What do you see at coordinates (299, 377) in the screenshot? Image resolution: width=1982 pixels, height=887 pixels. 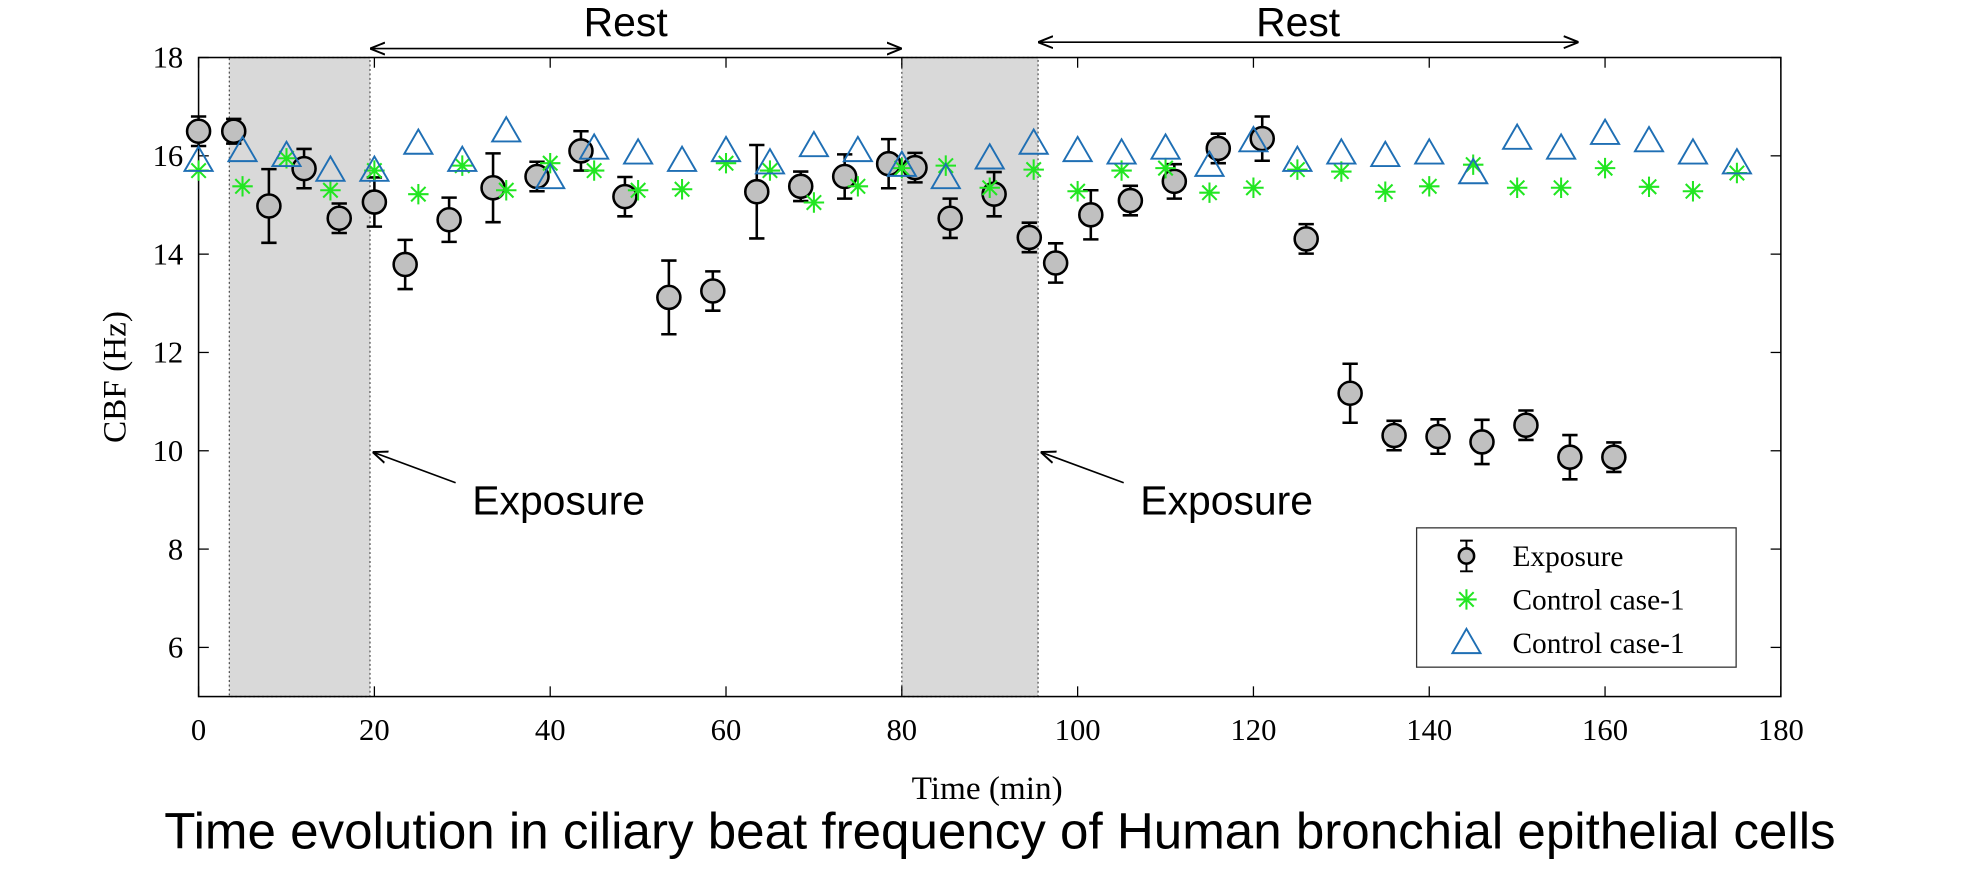 I see `exposure-span` at bounding box center [299, 377].